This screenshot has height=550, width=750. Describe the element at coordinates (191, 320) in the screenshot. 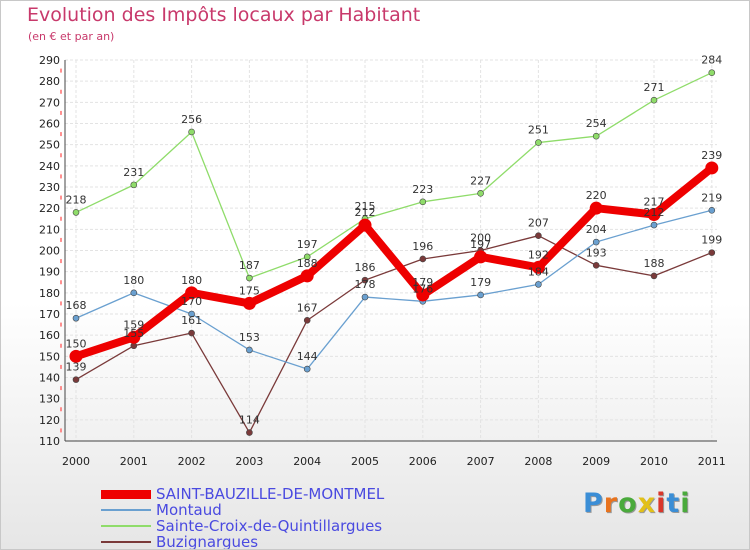

I see `data-label-3: 161` at that location.